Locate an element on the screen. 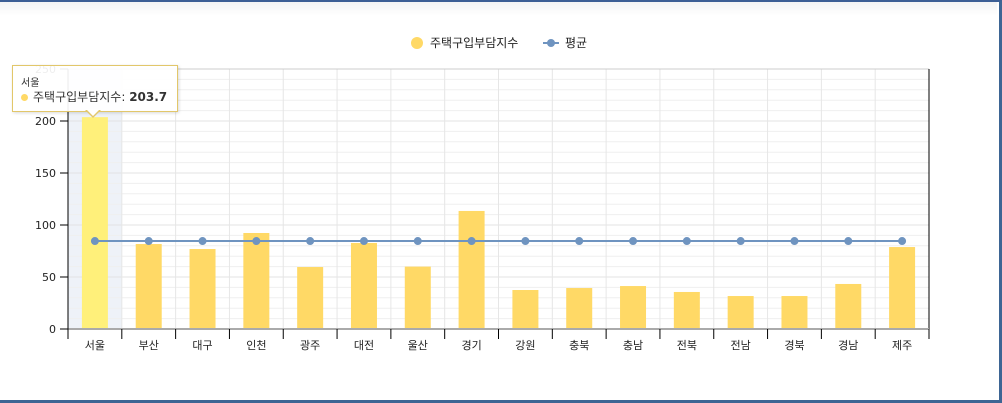  legend-line-marker-icon is located at coordinates (551, 43).